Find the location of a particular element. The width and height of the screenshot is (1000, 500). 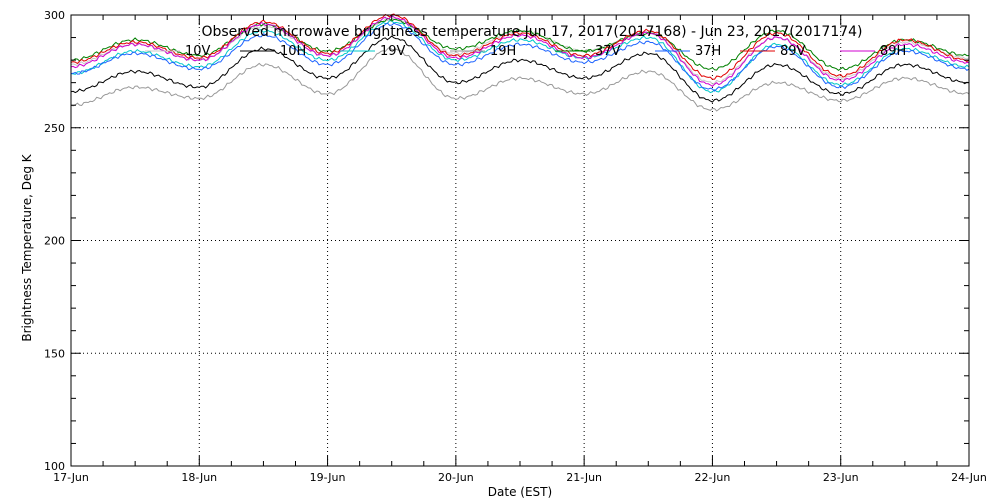

series-line-37H is located at coordinates (520, 57).